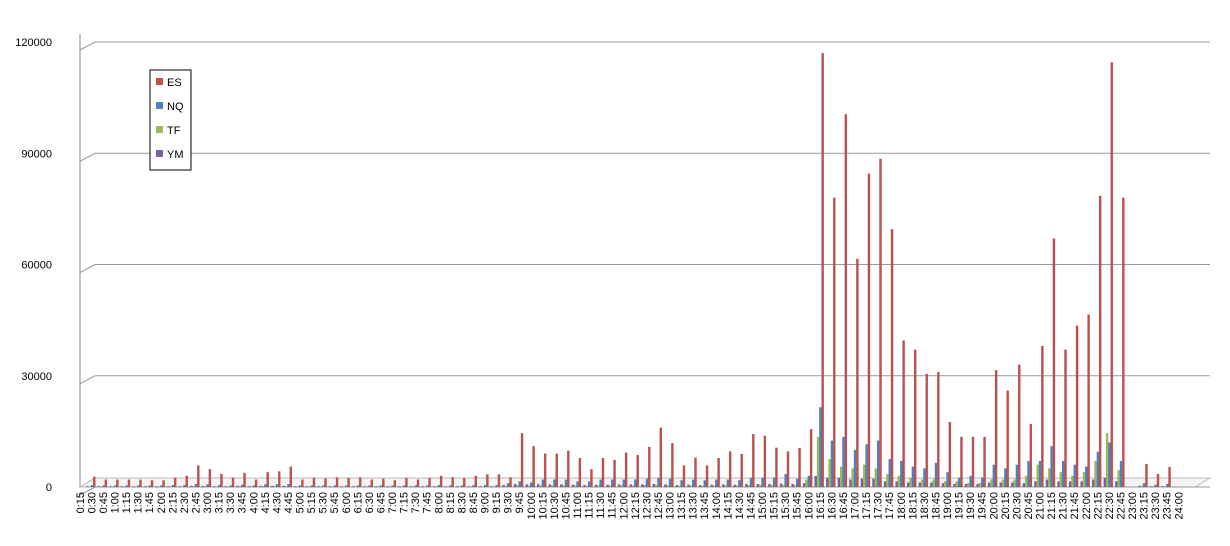  Describe the element at coordinates (486, 502) in the screenshot. I see `x-tick-label: 9:00` at that location.